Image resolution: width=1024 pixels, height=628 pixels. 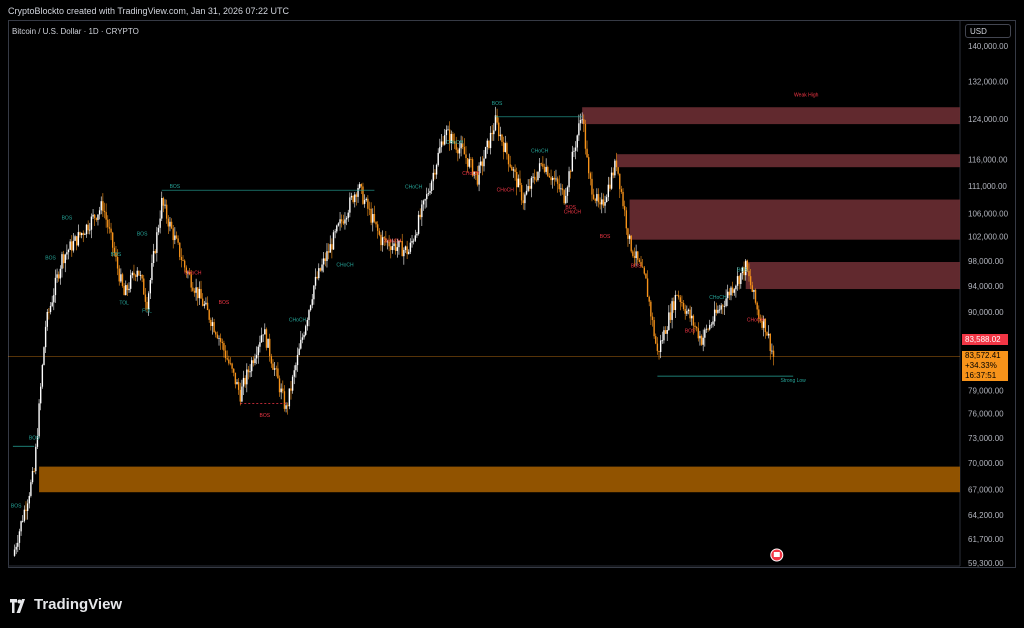 I want to click on demand-zone, so click(x=499, y=479).